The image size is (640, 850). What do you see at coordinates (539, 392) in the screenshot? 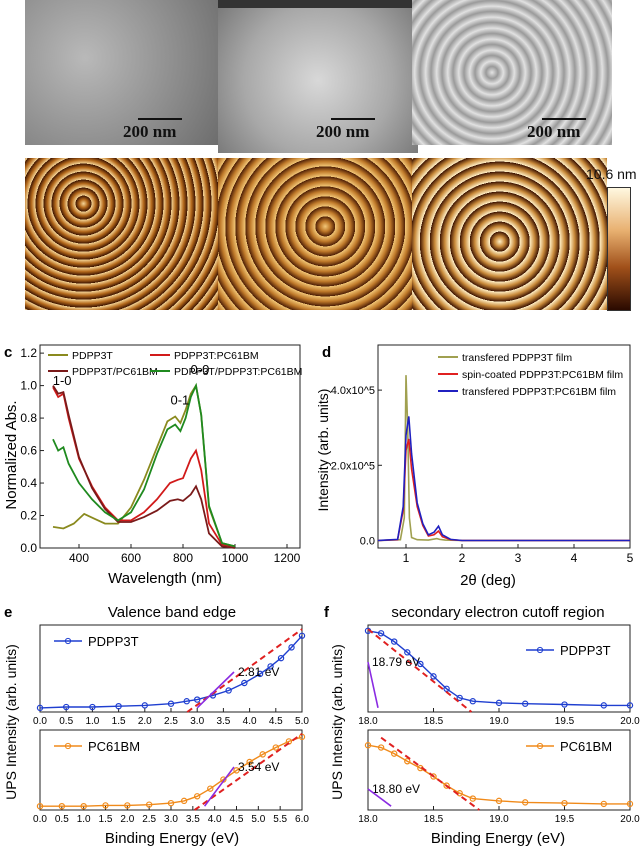
I see `d-legend-label: transfered PDPP3T:PC61BM film` at bounding box center [539, 392].